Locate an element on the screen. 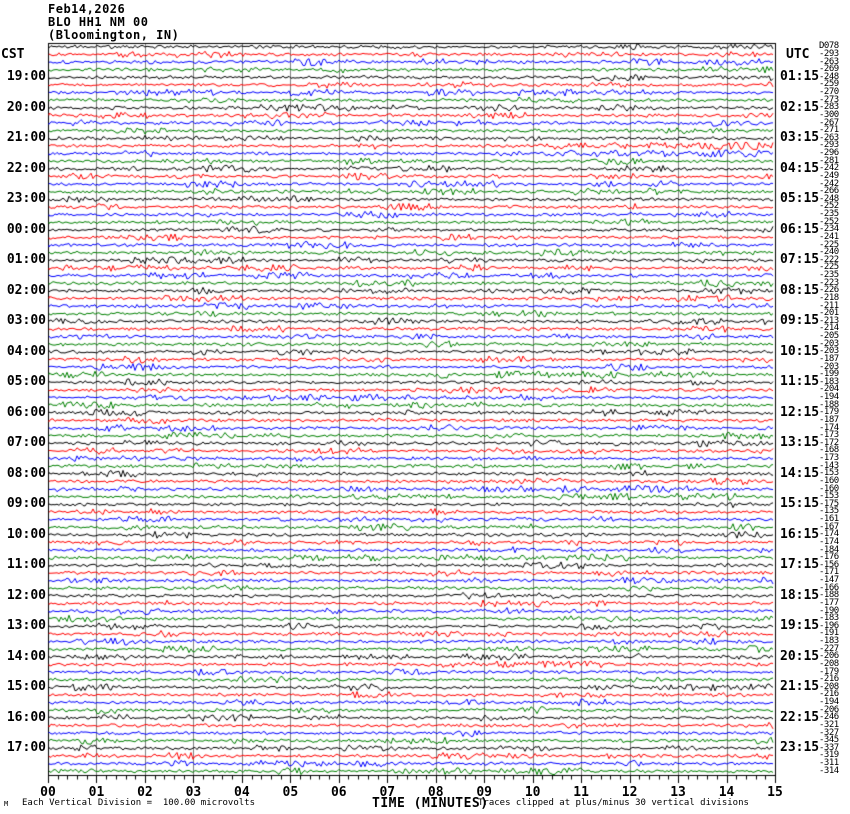 This screenshot has height=814, width=850. row-offset-value: -293 is located at coordinates (829, 53).